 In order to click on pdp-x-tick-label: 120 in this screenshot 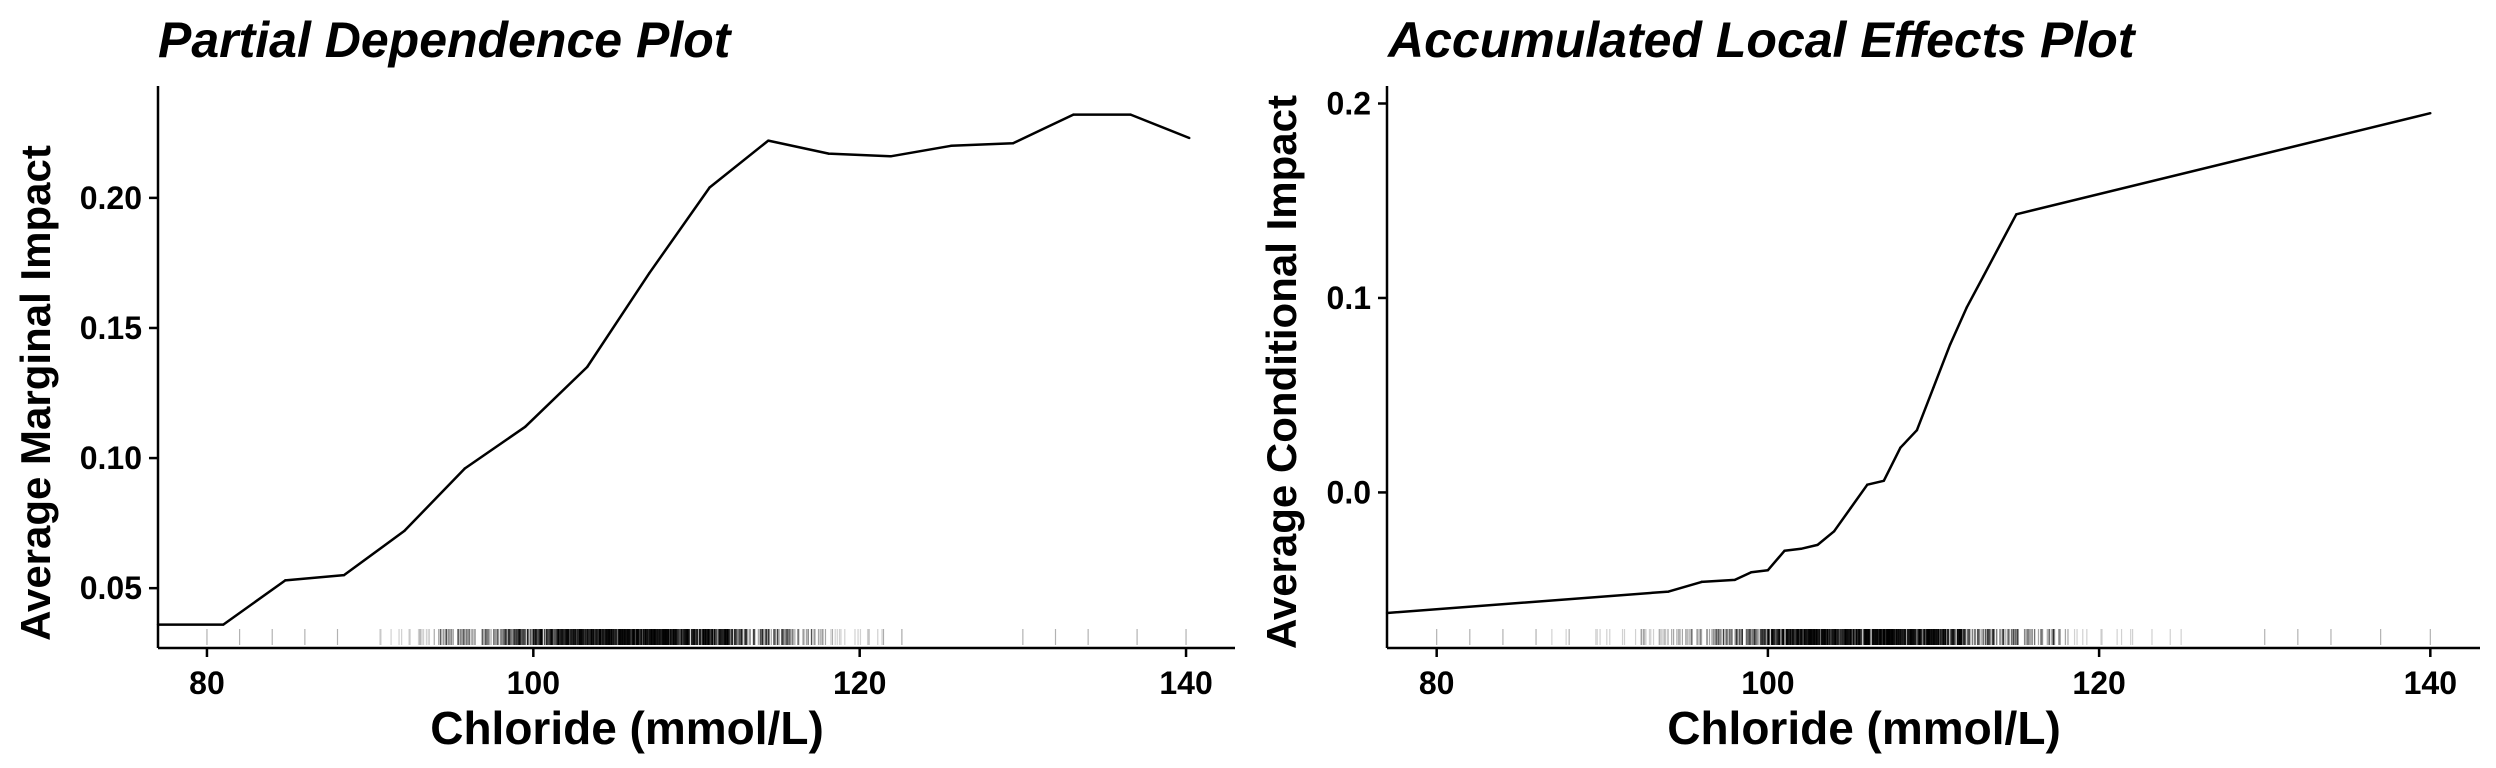, I will do `click(859, 683)`.